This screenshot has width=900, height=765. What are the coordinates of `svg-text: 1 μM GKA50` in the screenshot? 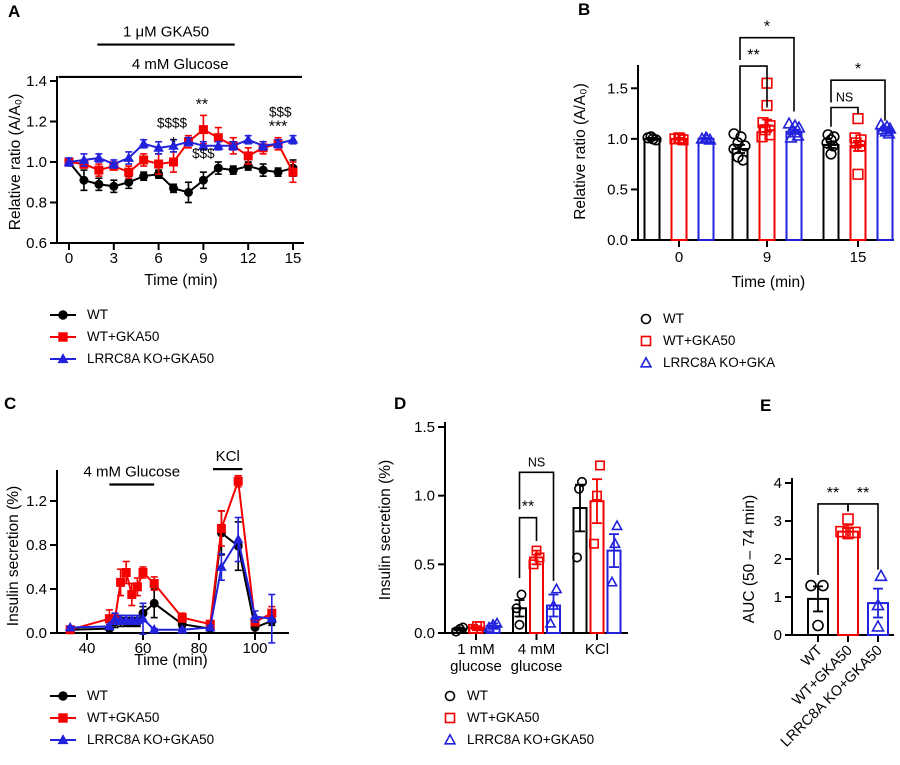 It's located at (166, 32).